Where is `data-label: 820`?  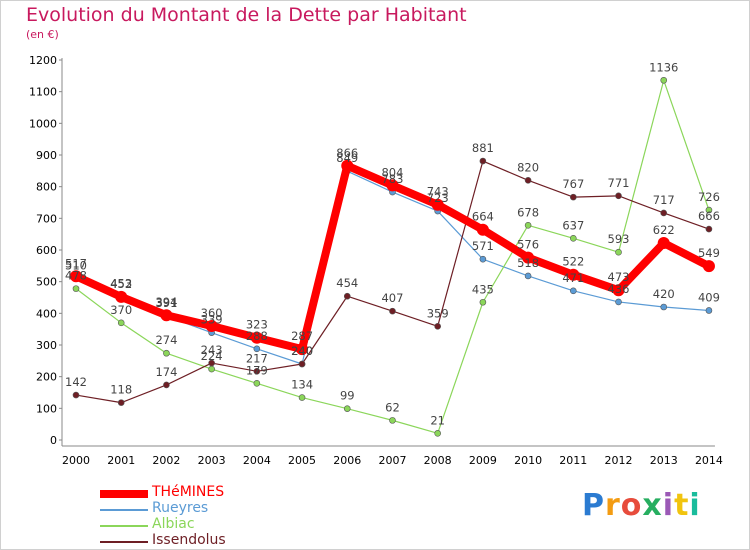
data-label: 820 is located at coordinates (528, 167).